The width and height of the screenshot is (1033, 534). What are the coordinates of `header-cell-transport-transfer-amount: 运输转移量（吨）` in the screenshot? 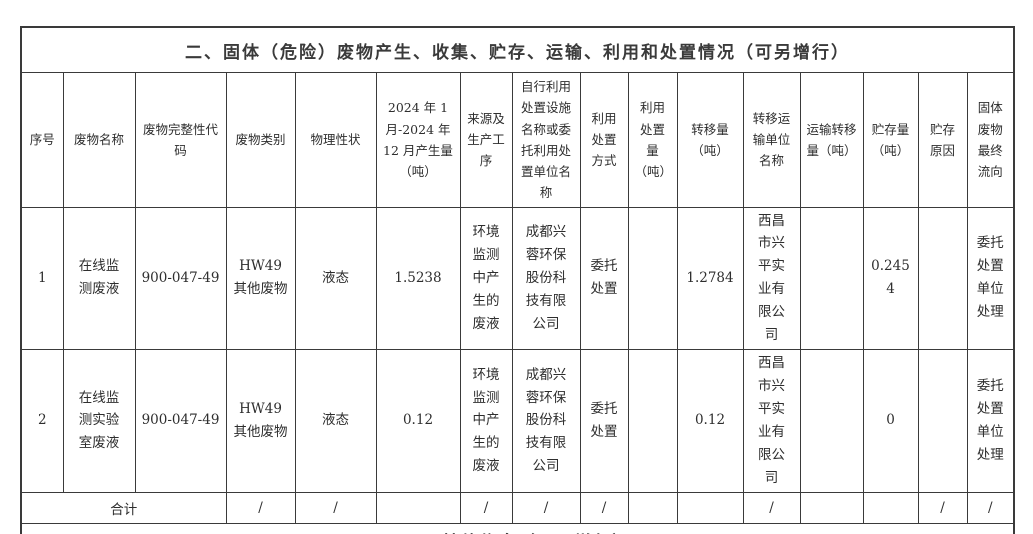 It's located at (831, 140).